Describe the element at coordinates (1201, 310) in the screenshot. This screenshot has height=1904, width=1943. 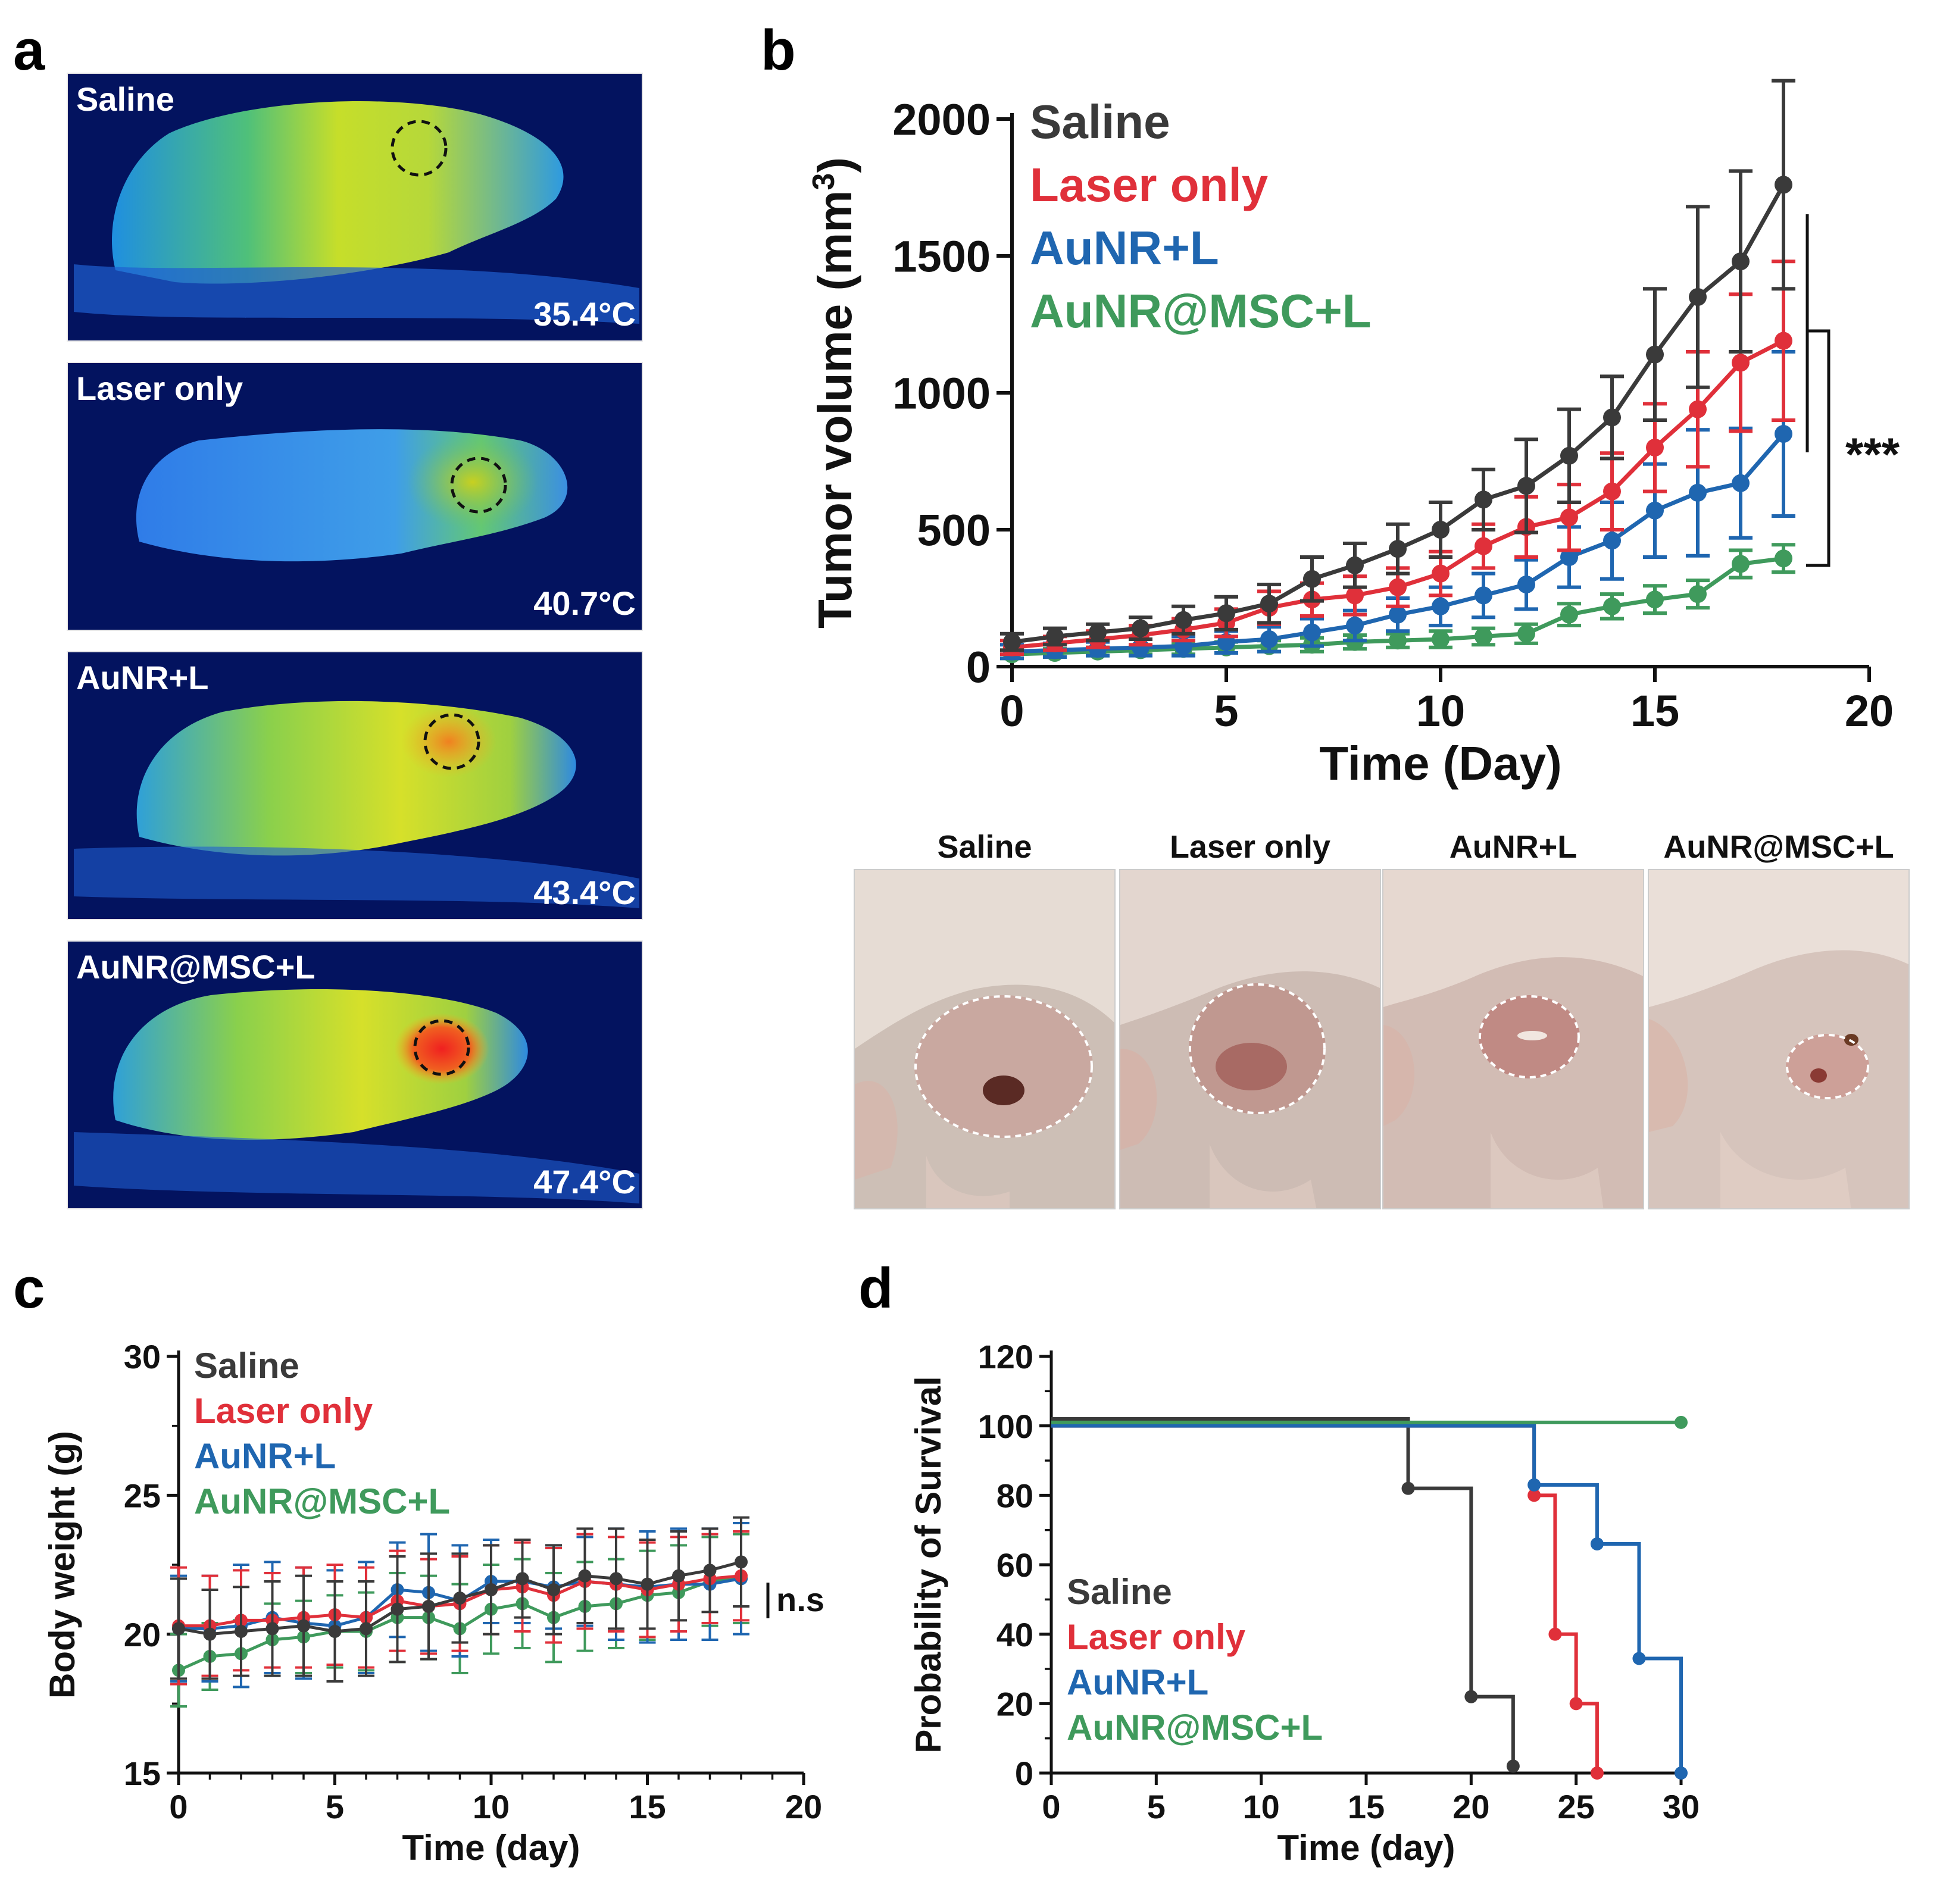
I see `legend-entry: AuNR@MSC+L` at that location.